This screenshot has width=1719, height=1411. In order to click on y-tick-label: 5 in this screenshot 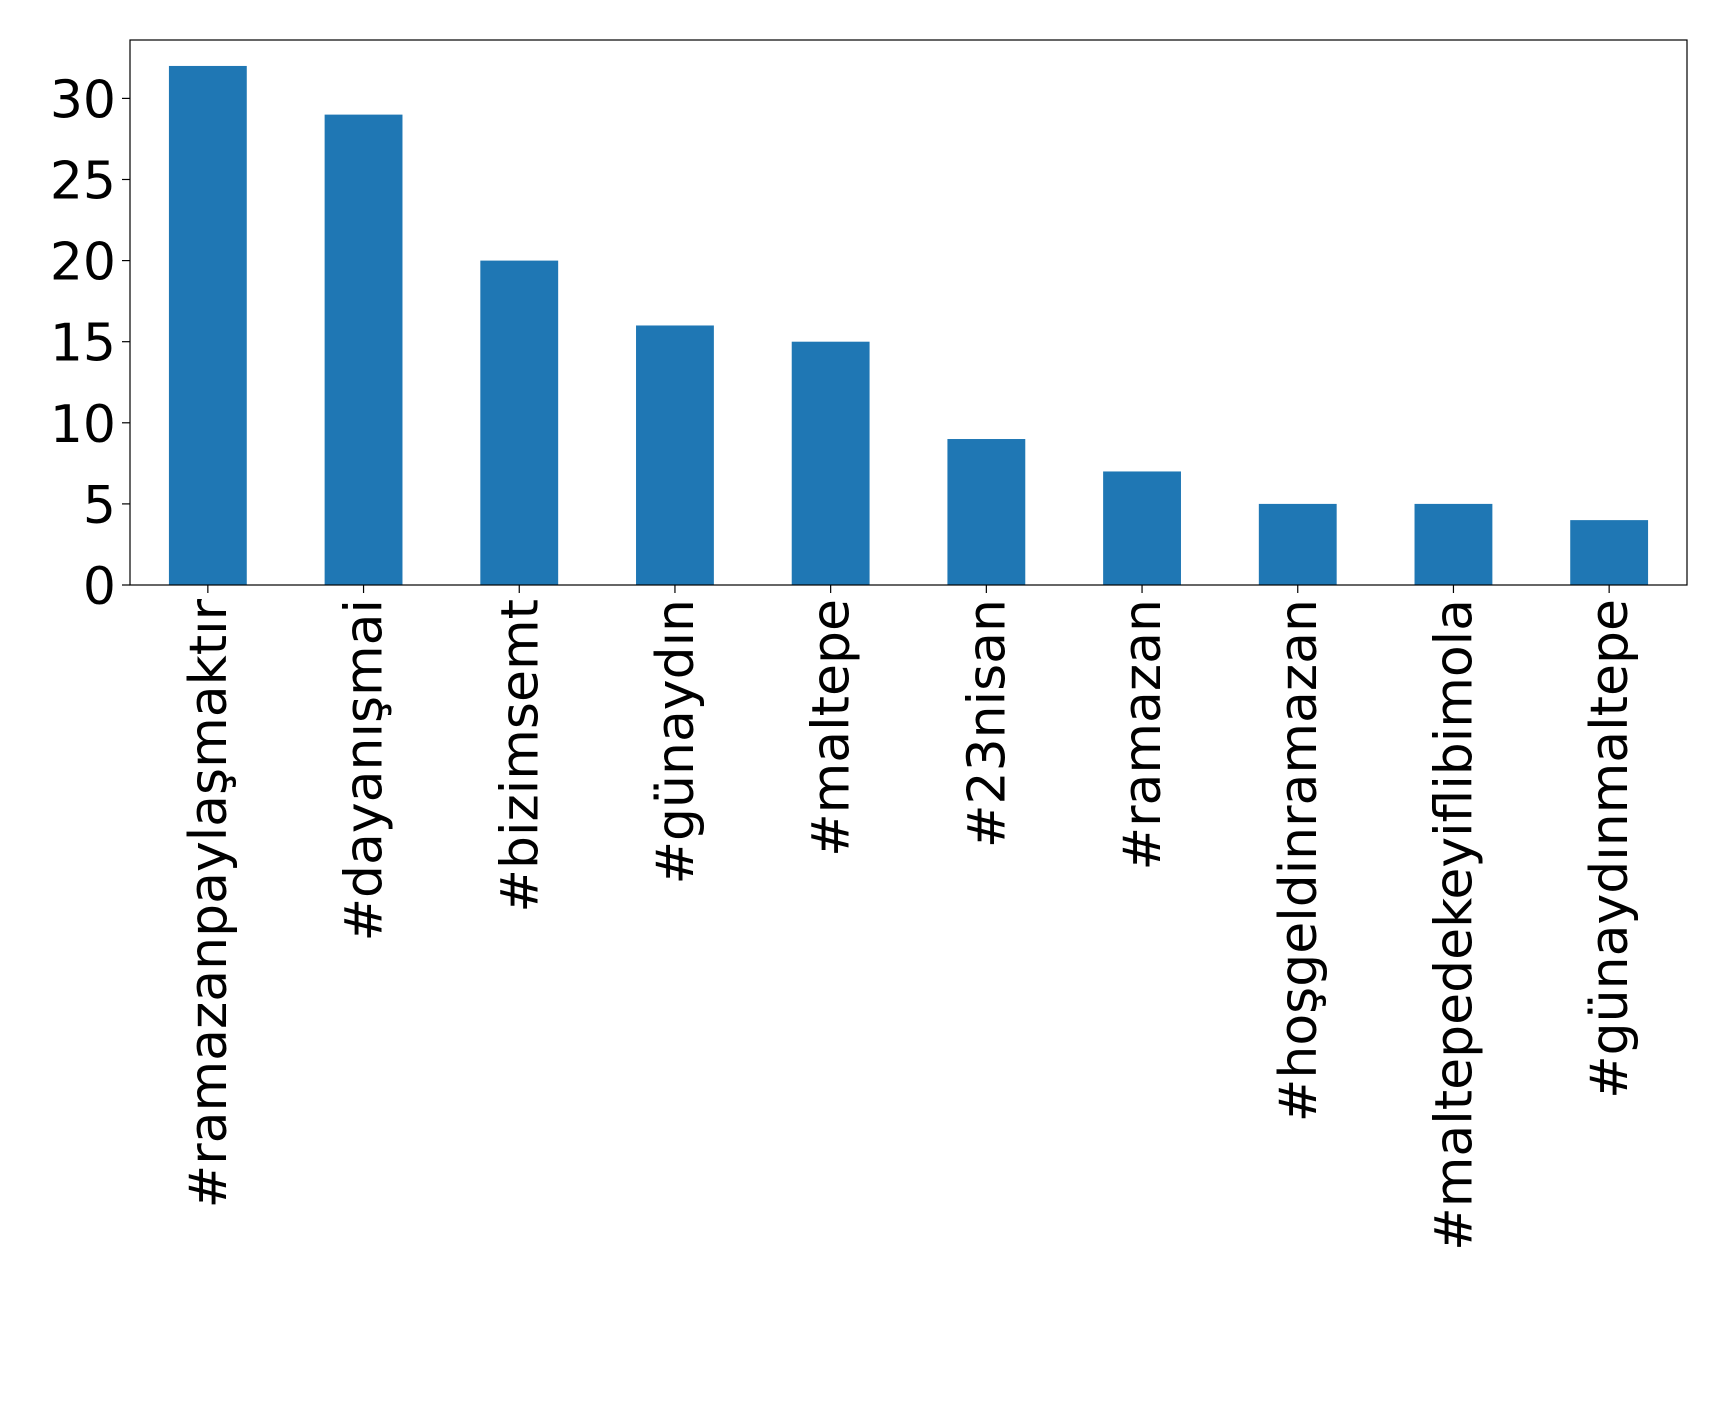, I will do `click(99, 506)`.